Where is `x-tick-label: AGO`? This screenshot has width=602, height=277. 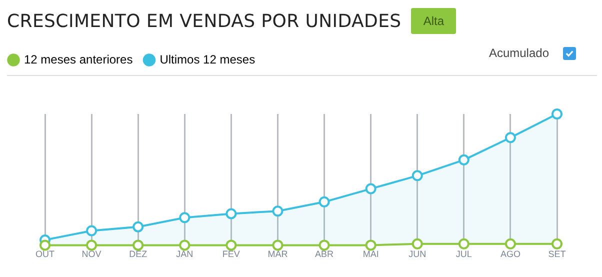 x-tick-label: AGO is located at coordinates (510, 254).